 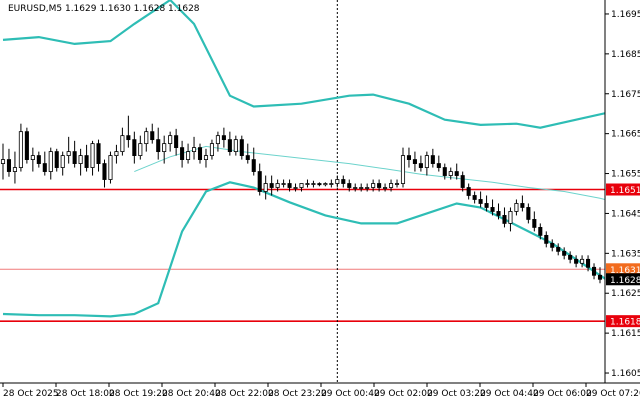 What do you see at coordinates (625, 271) in the screenshot?
I see `level-label-text: 1.1631` at bounding box center [625, 271].